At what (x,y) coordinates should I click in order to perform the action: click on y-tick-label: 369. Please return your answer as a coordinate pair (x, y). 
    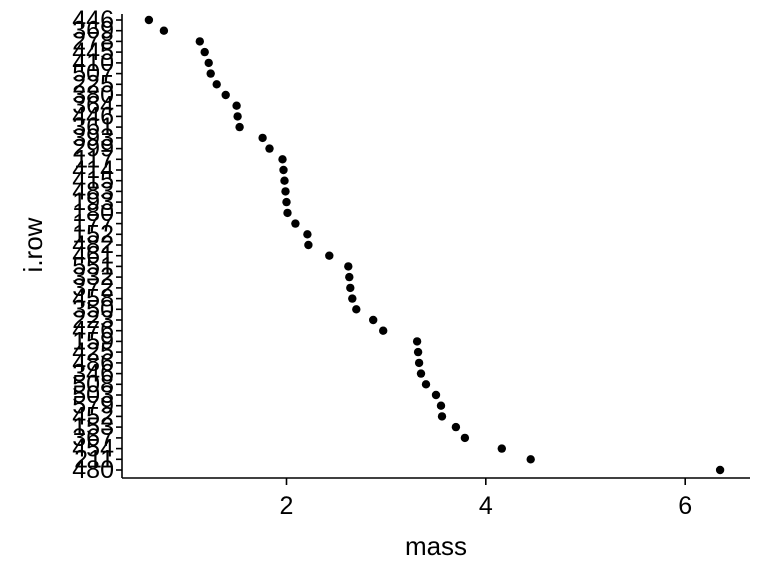
    Looking at the image, I should click on (93, 31).